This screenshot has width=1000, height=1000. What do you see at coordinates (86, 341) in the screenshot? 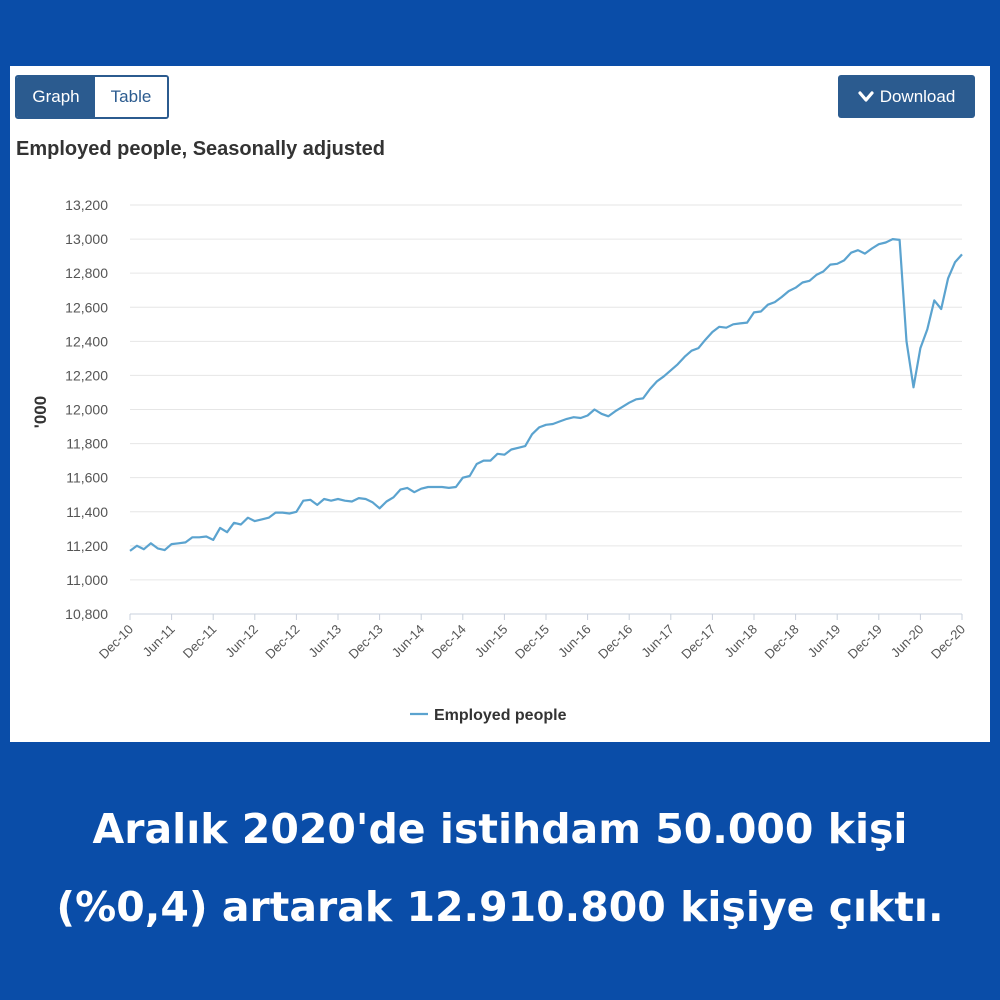
I see `y-tick-label: 12,400` at bounding box center [86, 341].